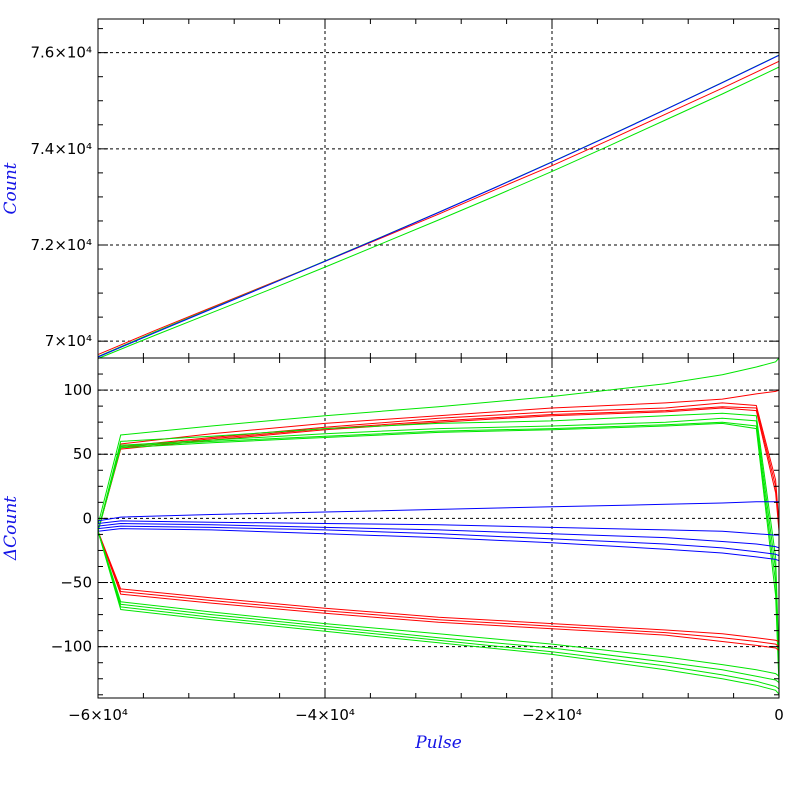 The image size is (797, 797). I want to click on bot-y-tick-label: −50, so click(76, 583).